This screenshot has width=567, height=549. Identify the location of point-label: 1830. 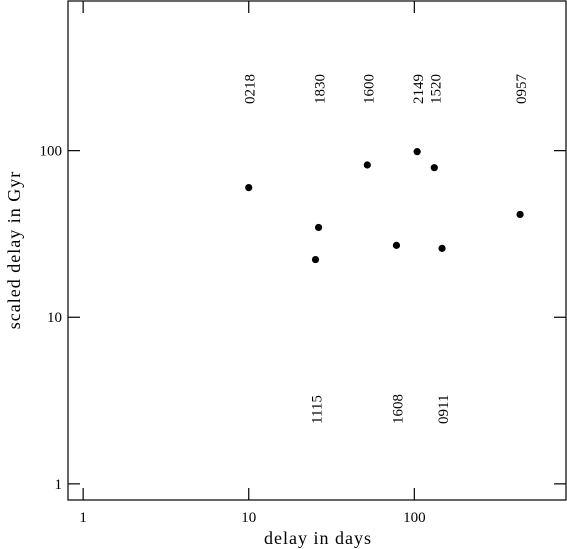
(321, 89).